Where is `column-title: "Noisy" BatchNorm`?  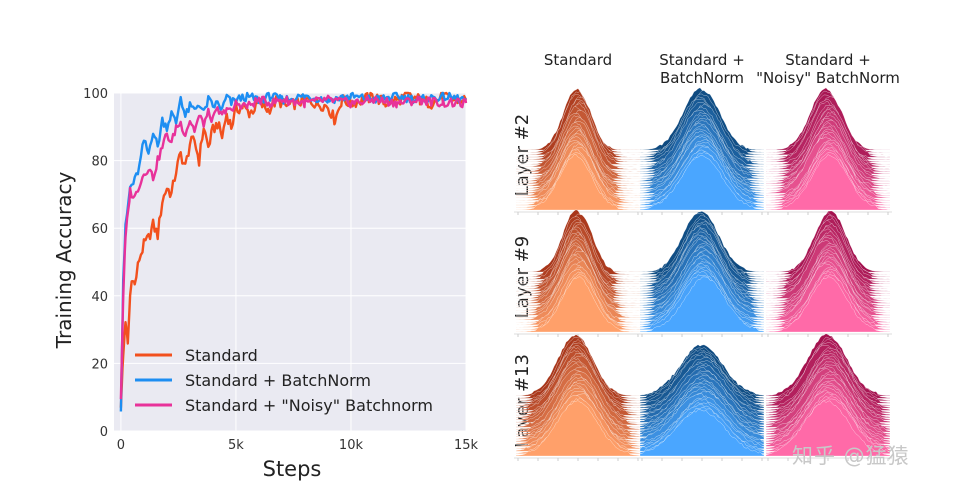 column-title: "Noisy" BatchNorm is located at coordinates (828, 78).